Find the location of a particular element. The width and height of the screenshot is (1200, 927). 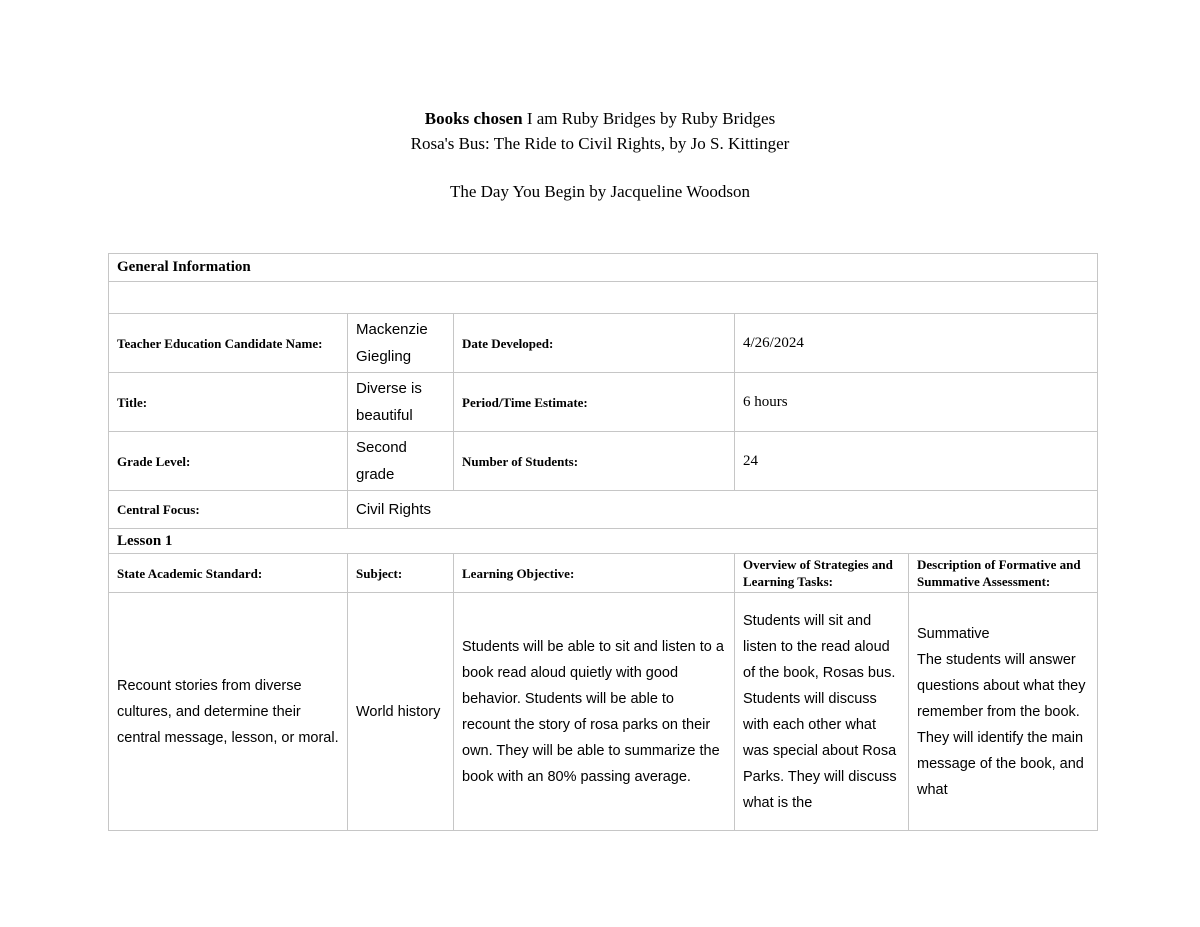

general-information-section-header: General Information is located at coordinates (603, 267).